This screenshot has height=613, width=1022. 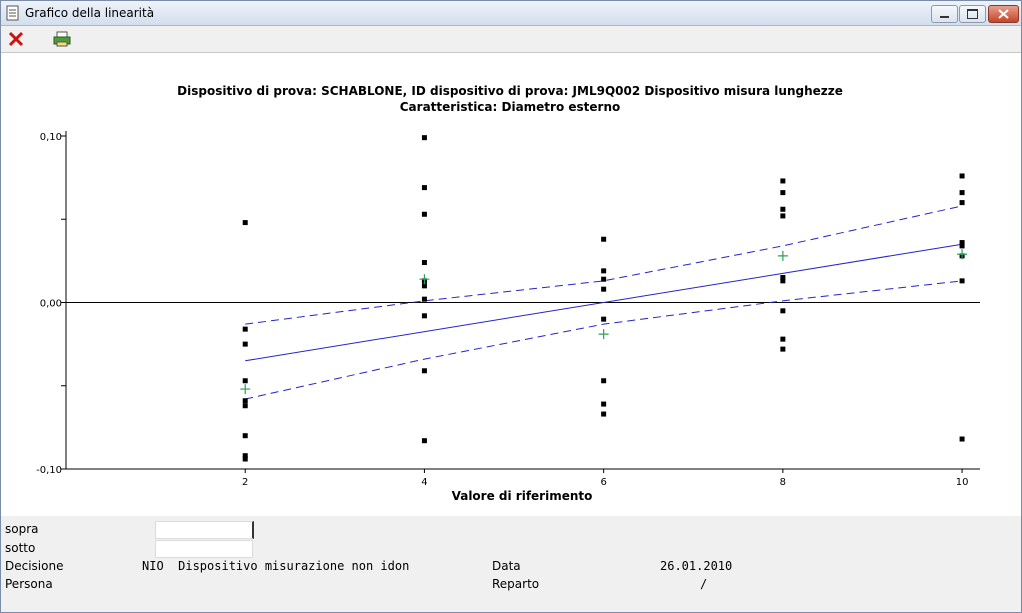 I want to click on x-tick-label: 10, so click(x=962, y=482).